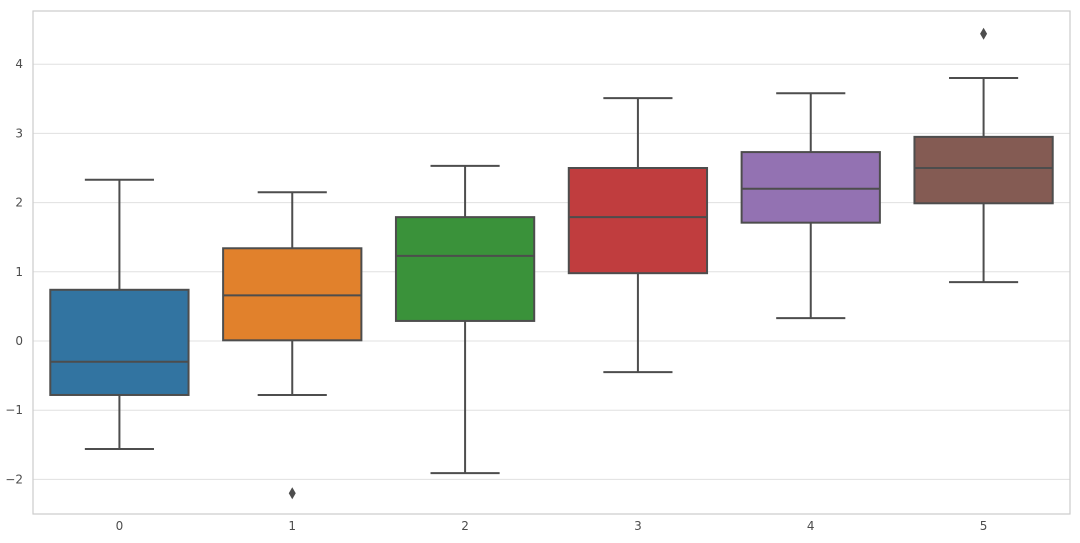 The width and height of the screenshot is (1080, 543). I want to click on y-tick-label: 3, so click(19, 133).